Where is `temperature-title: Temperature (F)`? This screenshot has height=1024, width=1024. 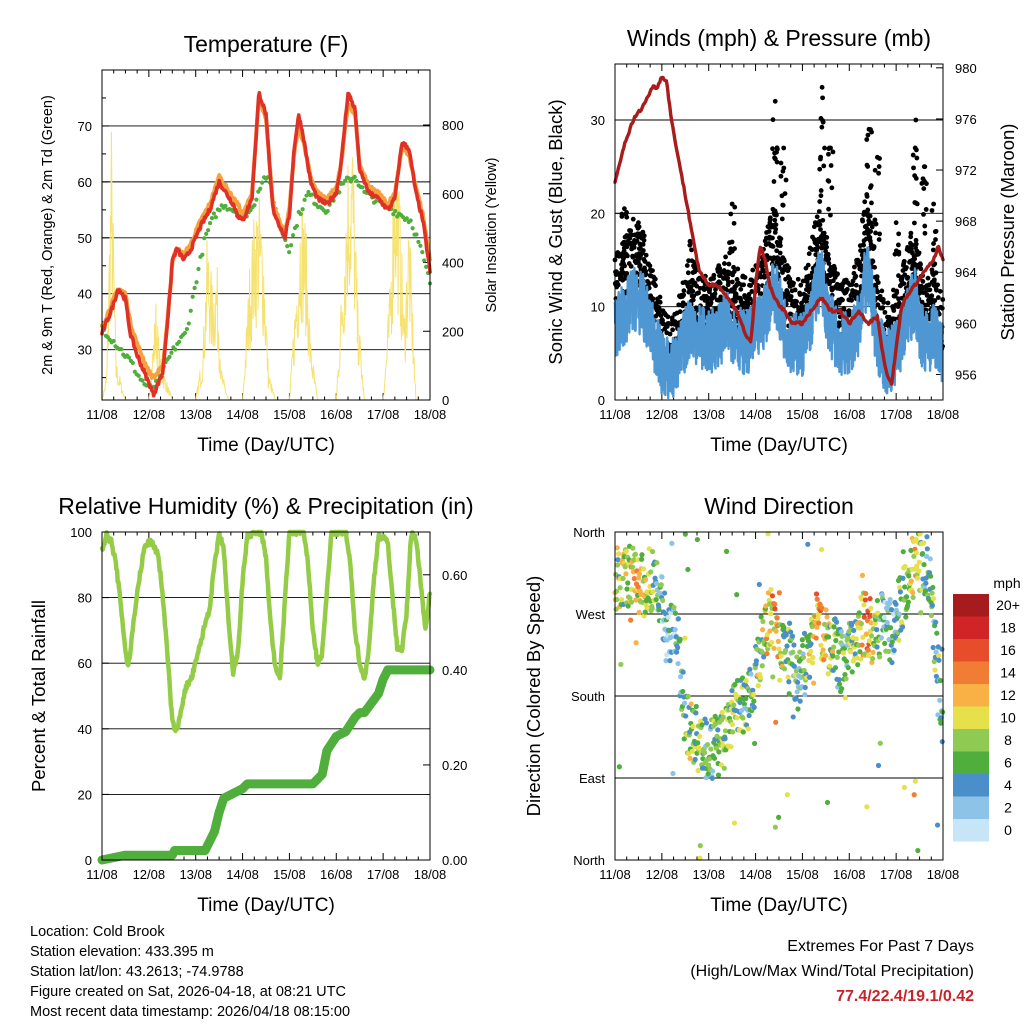
temperature-title: Temperature (F) is located at coordinates (266, 44).